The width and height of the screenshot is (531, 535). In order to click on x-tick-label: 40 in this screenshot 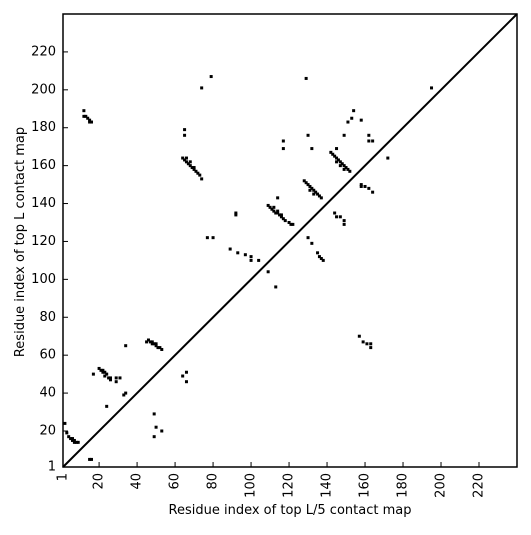, I will do `click(137, 481)`.